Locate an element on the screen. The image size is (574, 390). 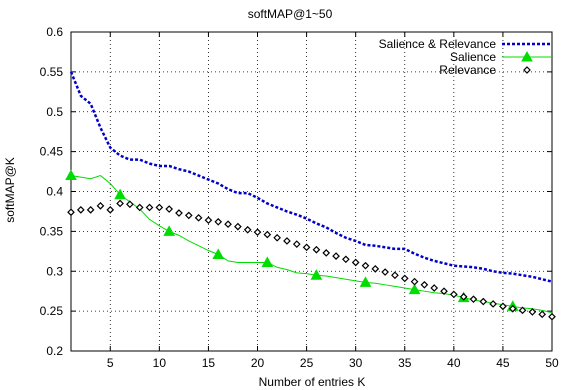
x-tick-label: 20 is located at coordinates (258, 363).